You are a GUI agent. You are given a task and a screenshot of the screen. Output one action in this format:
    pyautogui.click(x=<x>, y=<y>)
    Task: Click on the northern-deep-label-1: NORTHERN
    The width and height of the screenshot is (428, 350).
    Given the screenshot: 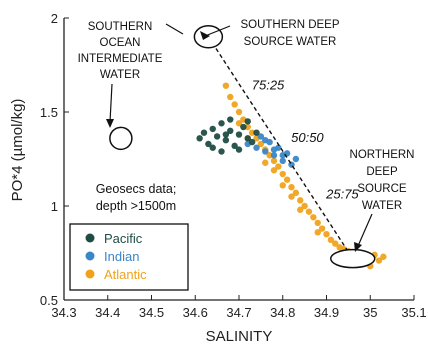 What is the action you would take?
    pyautogui.click(x=382, y=155)
    